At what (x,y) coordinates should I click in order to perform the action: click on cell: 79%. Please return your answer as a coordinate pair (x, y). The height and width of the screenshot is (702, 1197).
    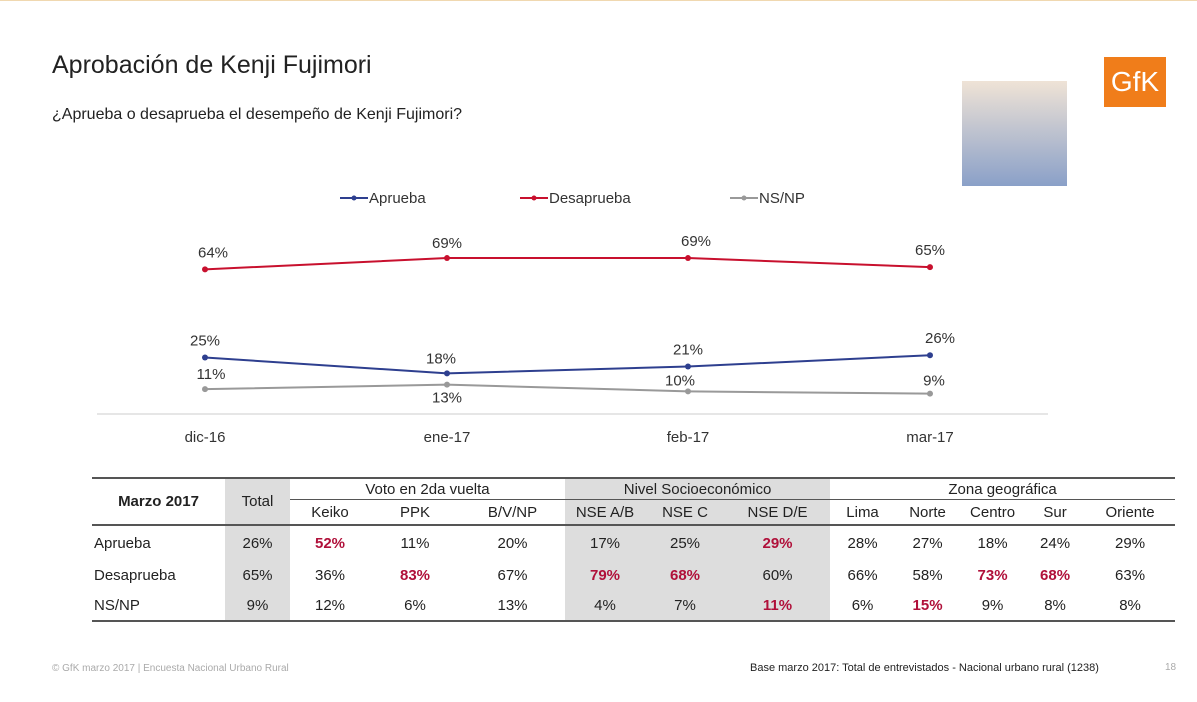
    Looking at the image, I should click on (605, 575).